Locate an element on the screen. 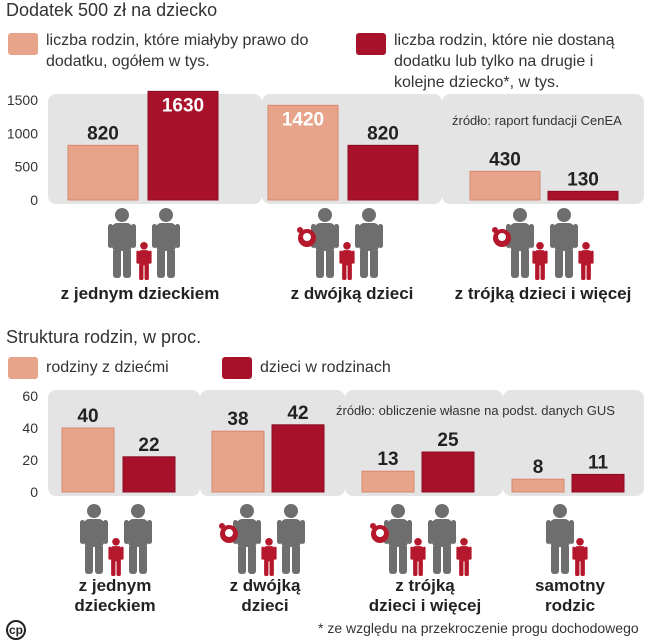  chart2-legend-dark: dzieci w rodzinach is located at coordinates (325, 367).